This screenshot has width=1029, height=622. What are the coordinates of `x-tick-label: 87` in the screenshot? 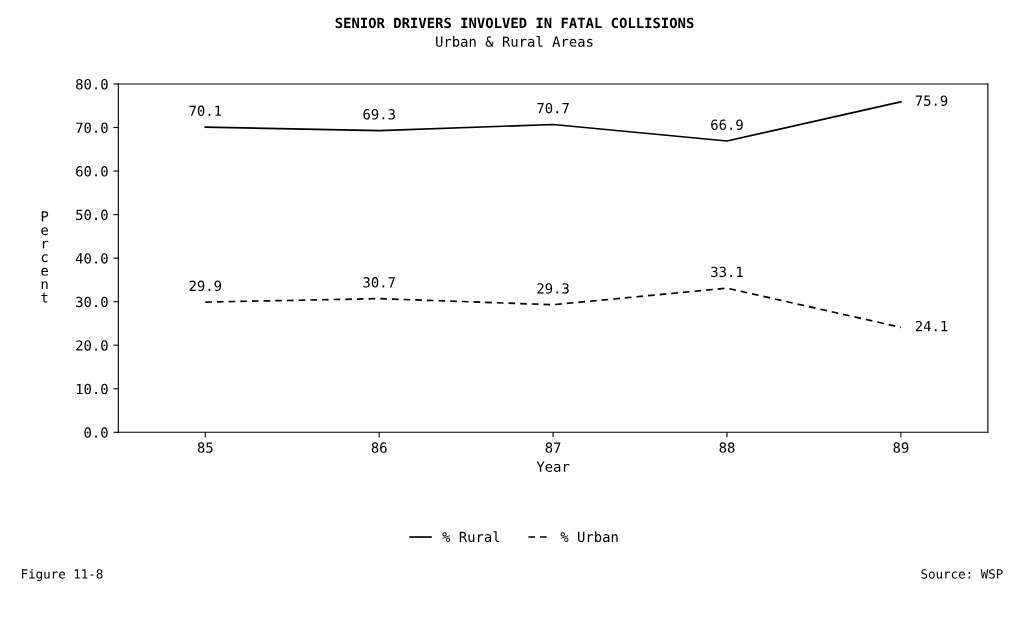 It's located at (553, 447).